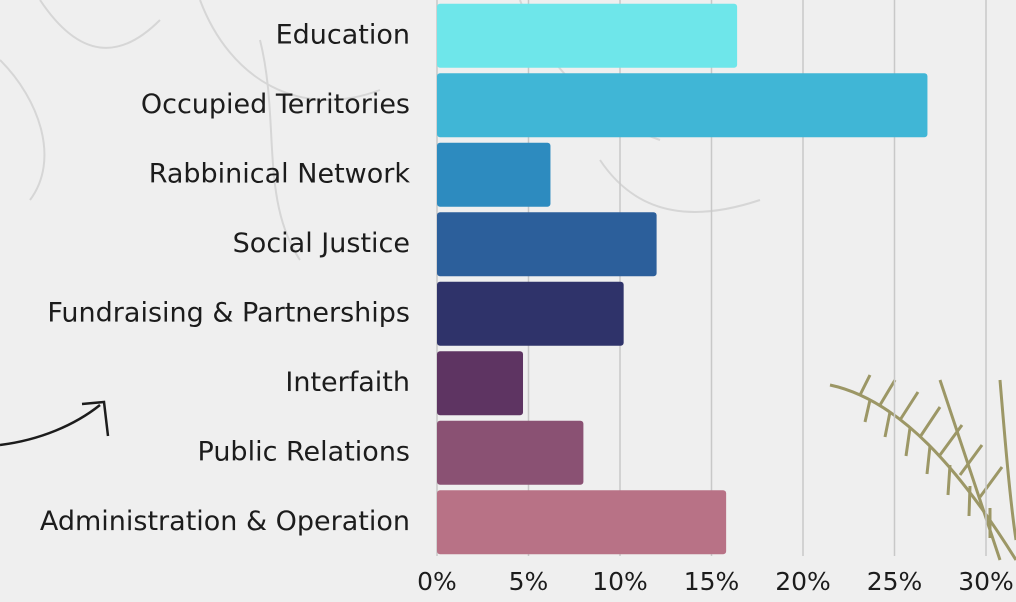  Describe the element at coordinates (529, 581) in the screenshot. I see `x-tick-label: 5%` at that location.